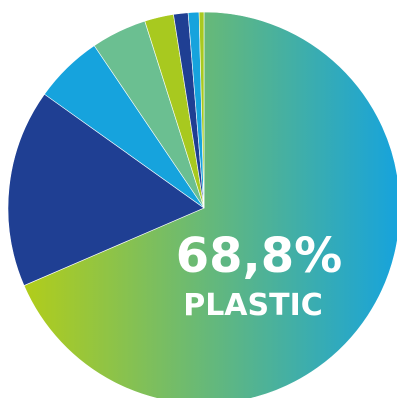 The height and width of the screenshot is (398, 397). I want to click on plastic-category-label: PLASTIC, so click(253, 305).